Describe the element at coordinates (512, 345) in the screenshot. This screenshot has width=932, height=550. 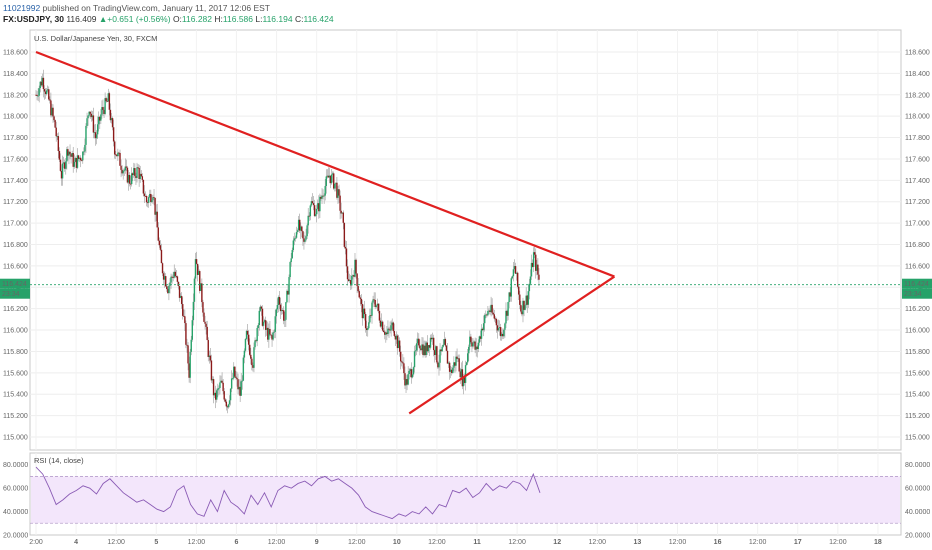
I see `lower-trendline` at that location.